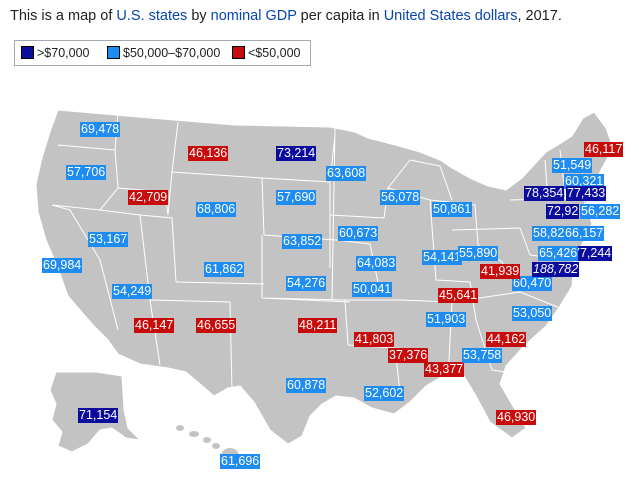  Describe the element at coordinates (86, 172) in the screenshot. I see `gdp-label-or: 57,706` at that location.